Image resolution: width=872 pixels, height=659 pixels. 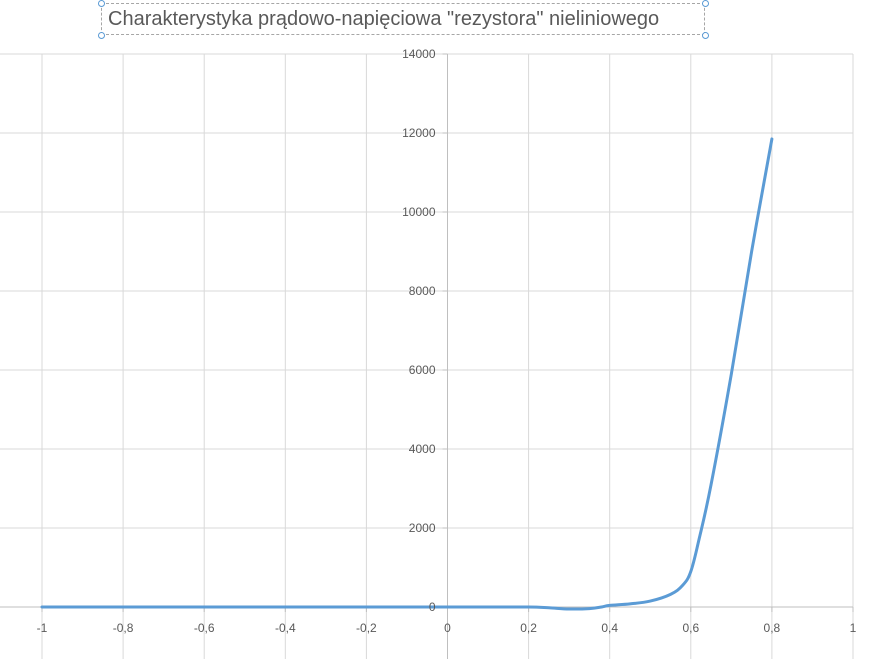 What do you see at coordinates (101, 35) in the screenshot?
I see `title-resize-handle-bottom-left` at bounding box center [101, 35].